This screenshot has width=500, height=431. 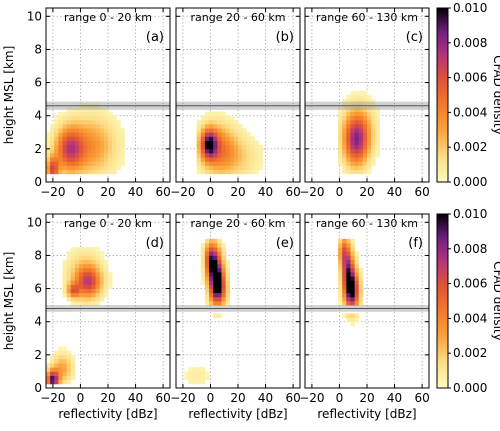 I want to click on y-tick-label: 0, so click(x=38, y=388).